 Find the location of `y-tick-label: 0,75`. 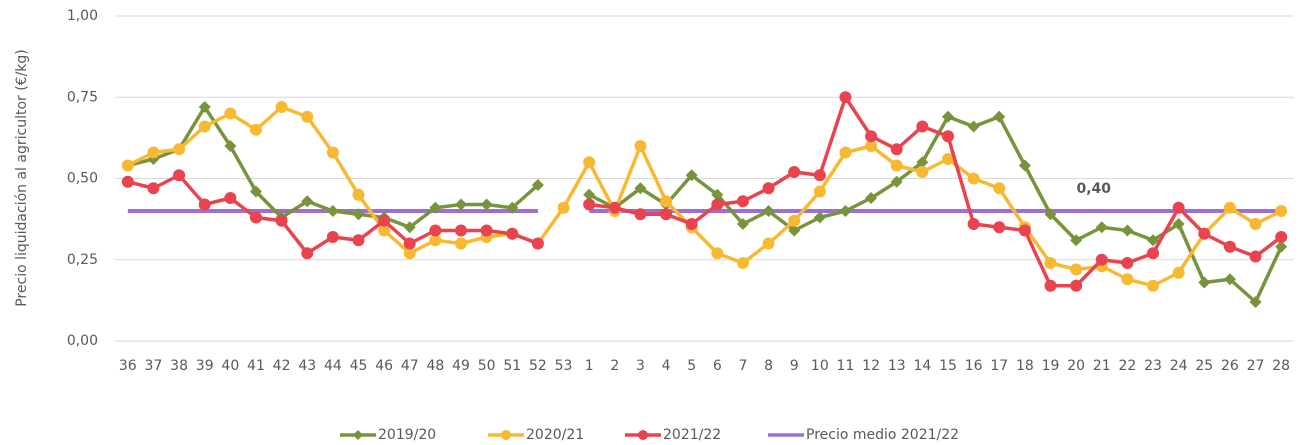

y-tick-label: 0,75 is located at coordinates (82, 97).